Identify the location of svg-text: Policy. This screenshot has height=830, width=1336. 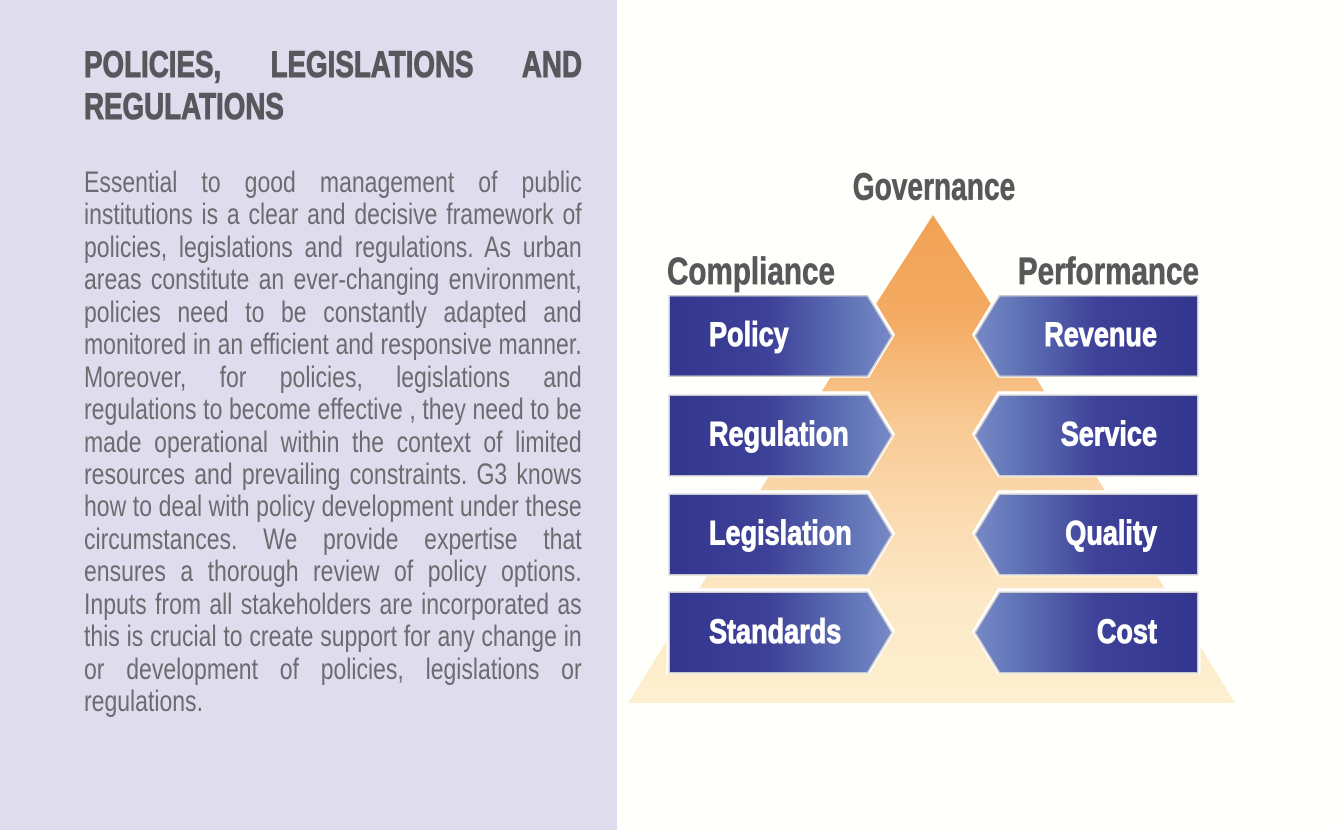
(749, 334).